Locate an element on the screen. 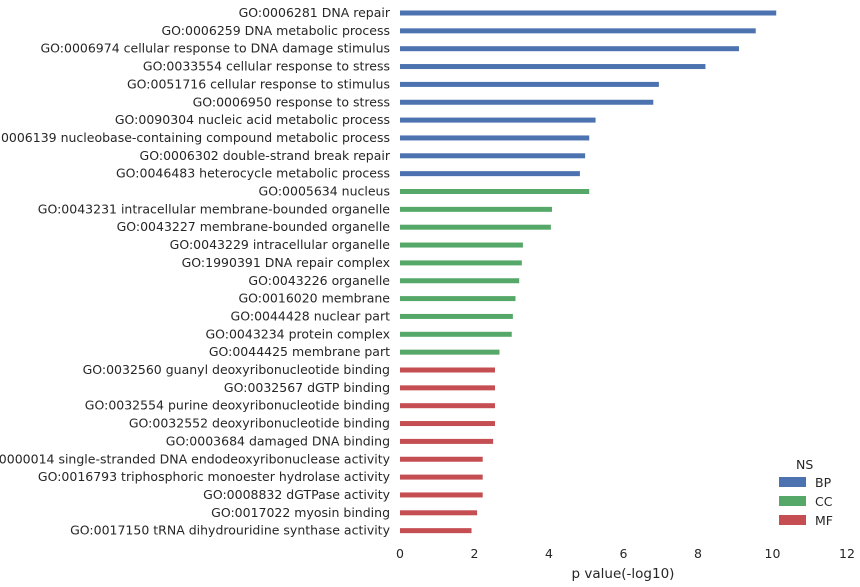  legend-swatch-bp is located at coordinates (792, 482).